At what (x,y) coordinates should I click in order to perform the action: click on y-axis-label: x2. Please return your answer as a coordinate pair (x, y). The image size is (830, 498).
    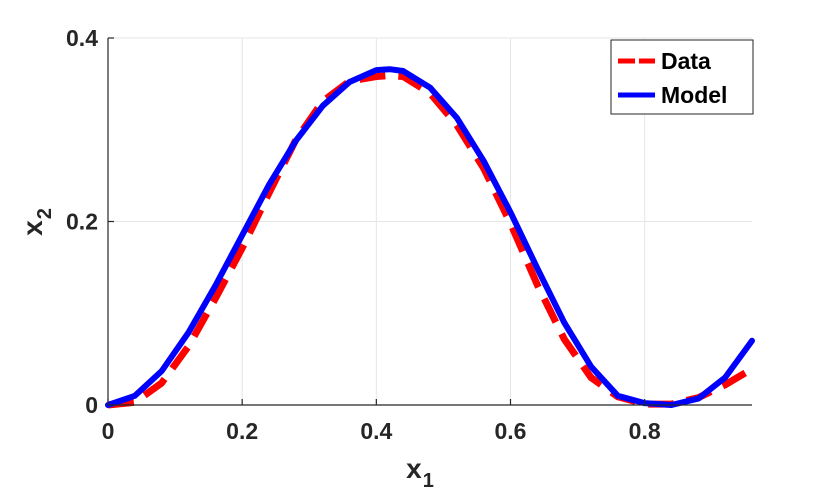
    Looking at the image, I should click on (36, 222).